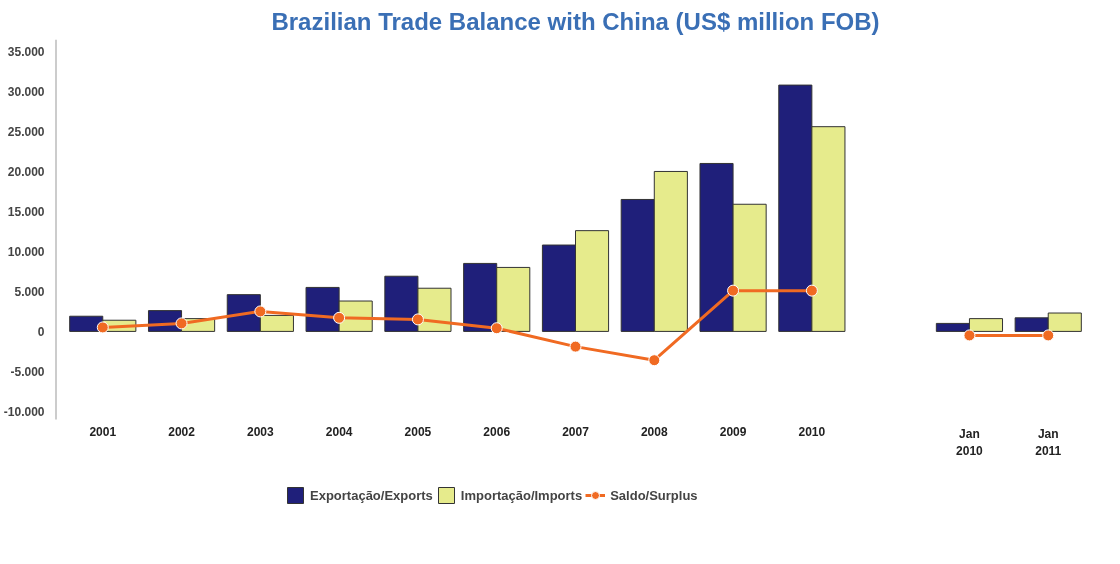  I want to click on legend-label: Importação/Imports, so click(521, 495).